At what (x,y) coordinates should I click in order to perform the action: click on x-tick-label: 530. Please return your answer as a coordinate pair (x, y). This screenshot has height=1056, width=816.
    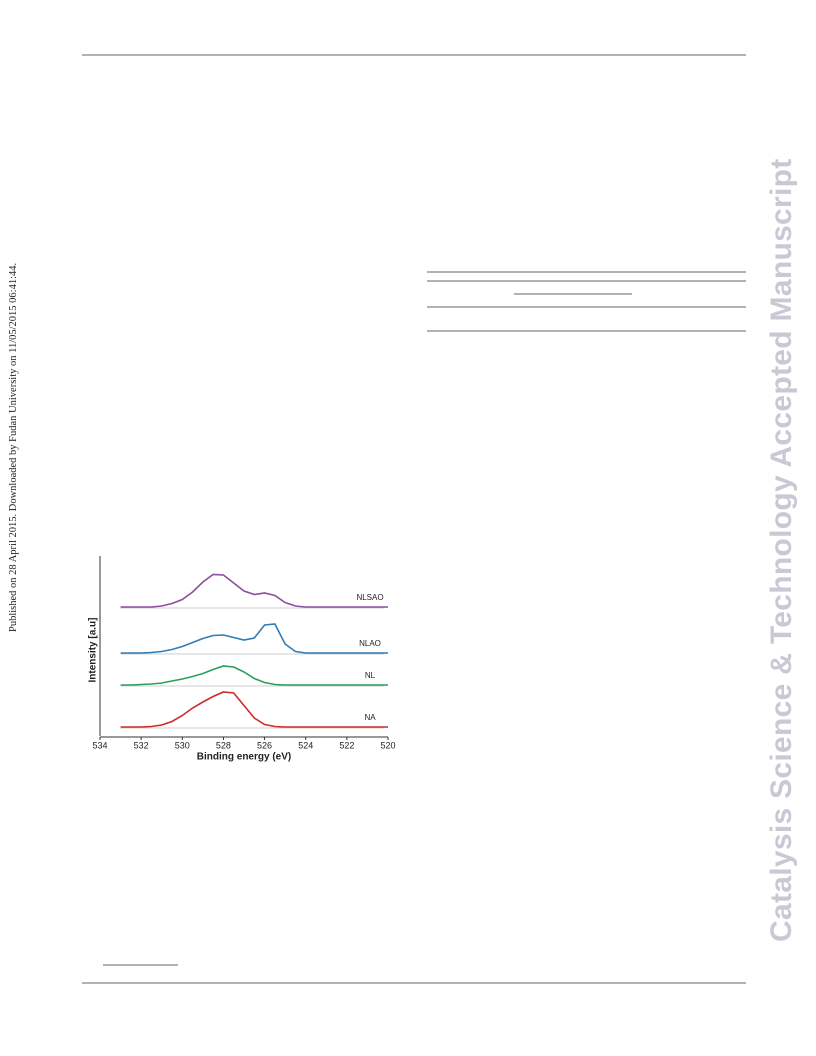
    Looking at the image, I should click on (182, 745).